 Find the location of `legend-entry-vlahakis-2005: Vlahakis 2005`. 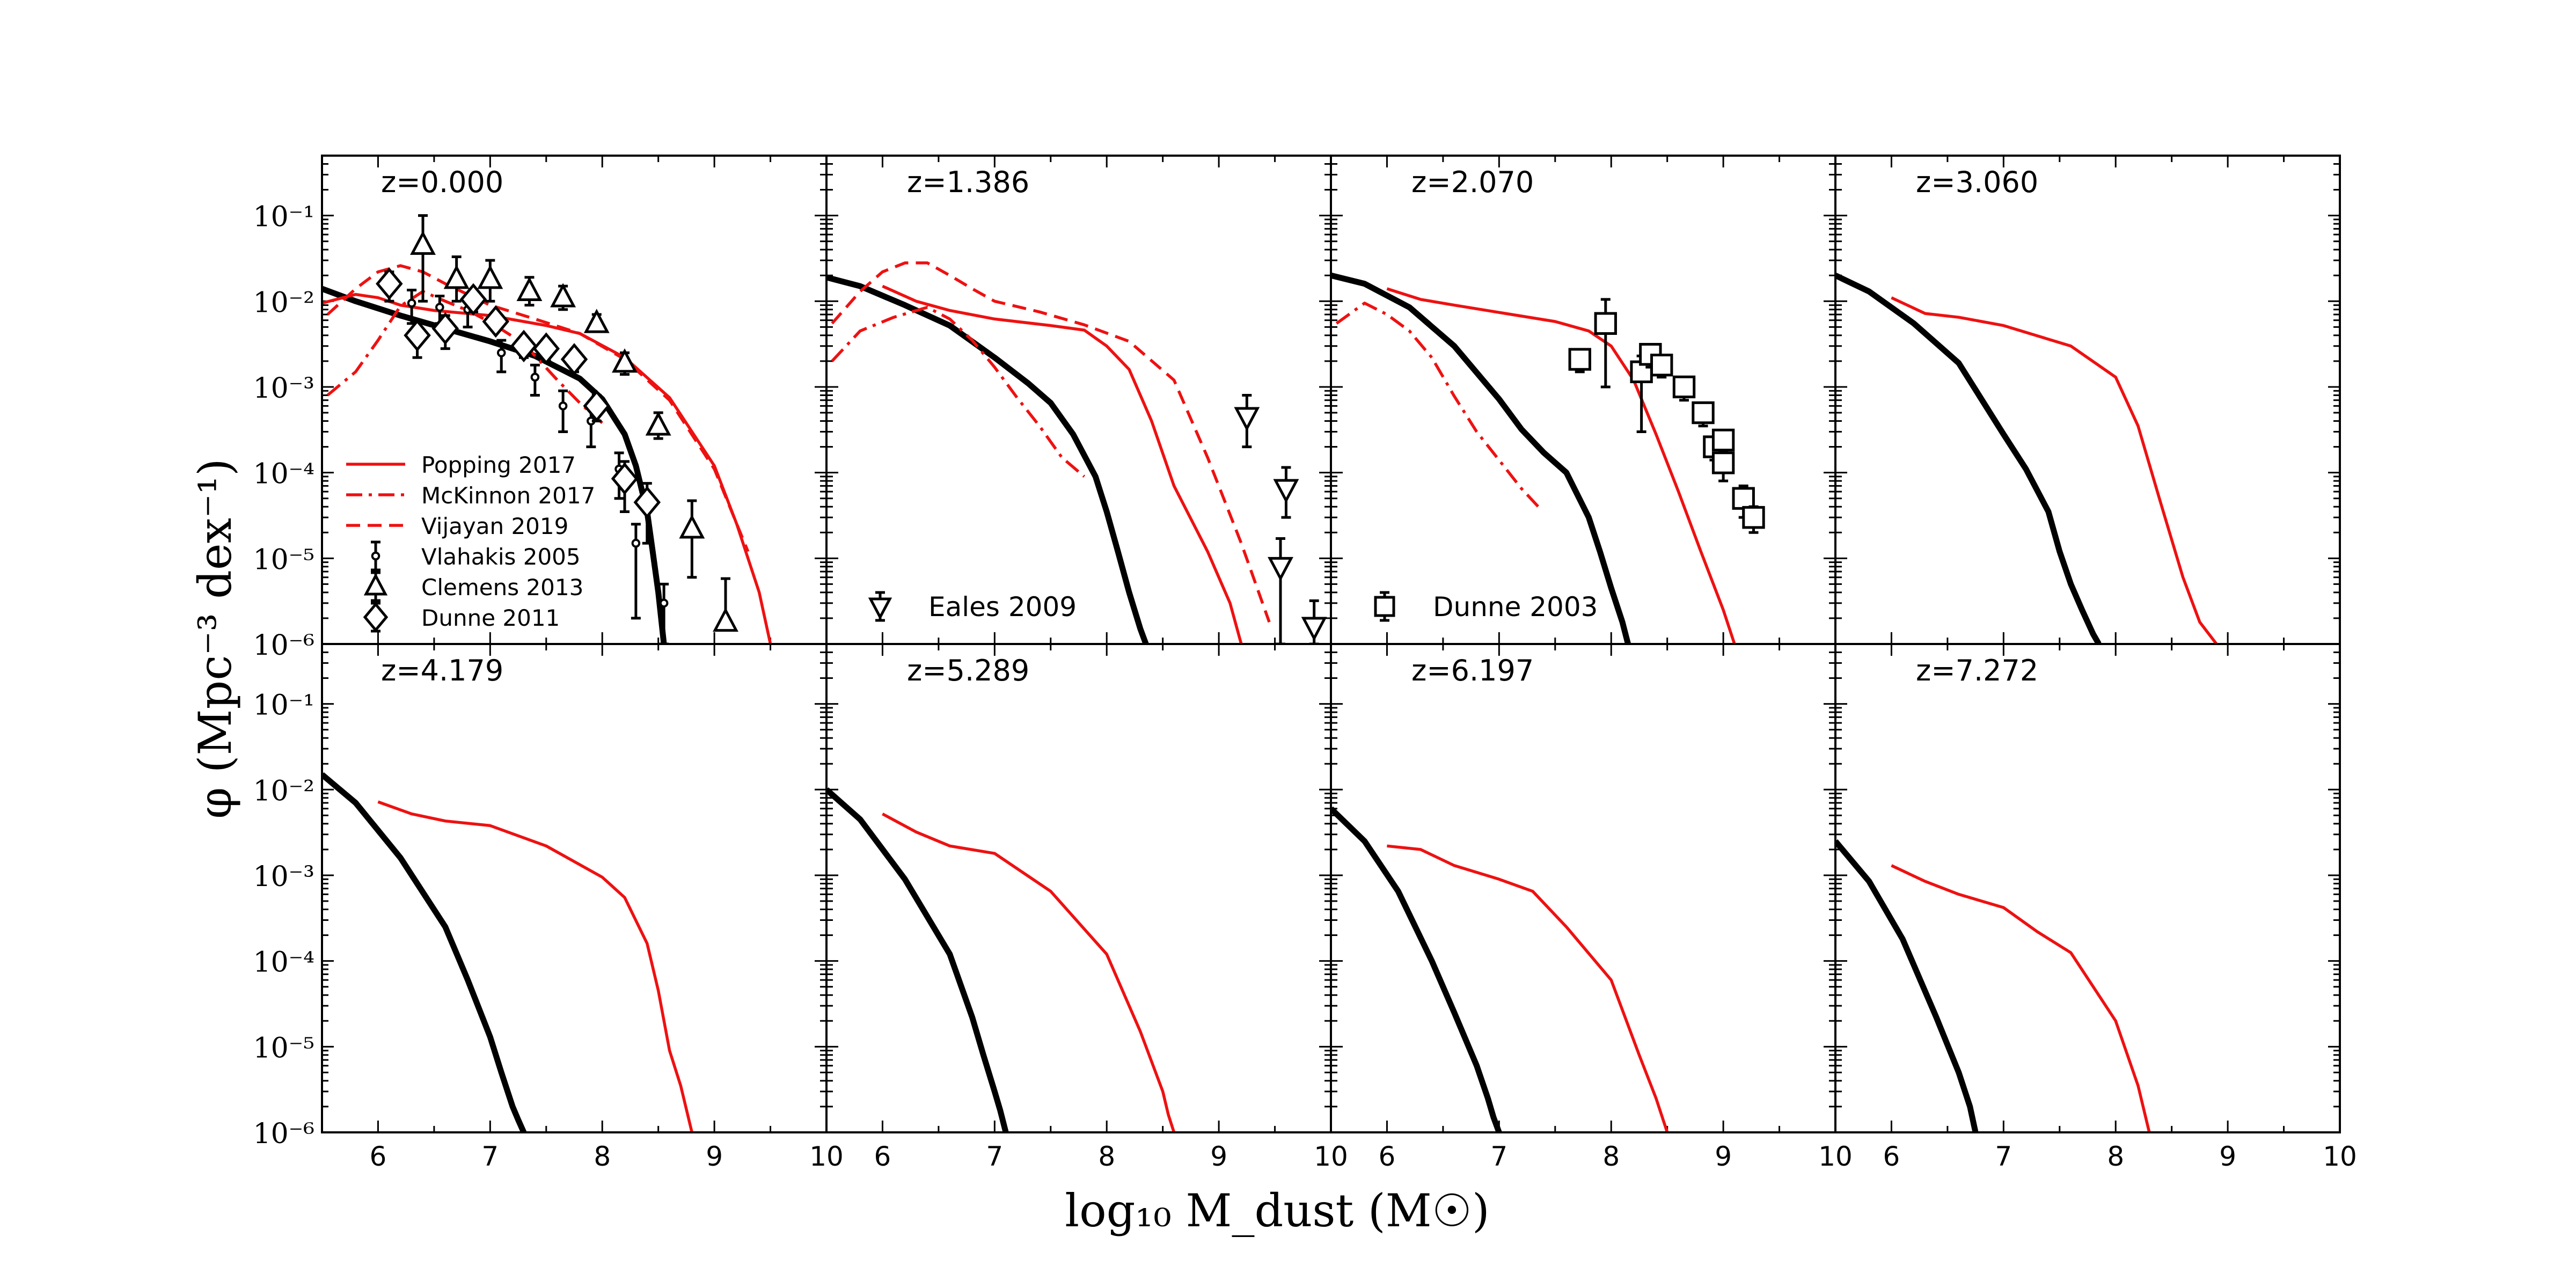

legend-entry-vlahakis-2005: Vlahakis 2005 is located at coordinates (476, 556).